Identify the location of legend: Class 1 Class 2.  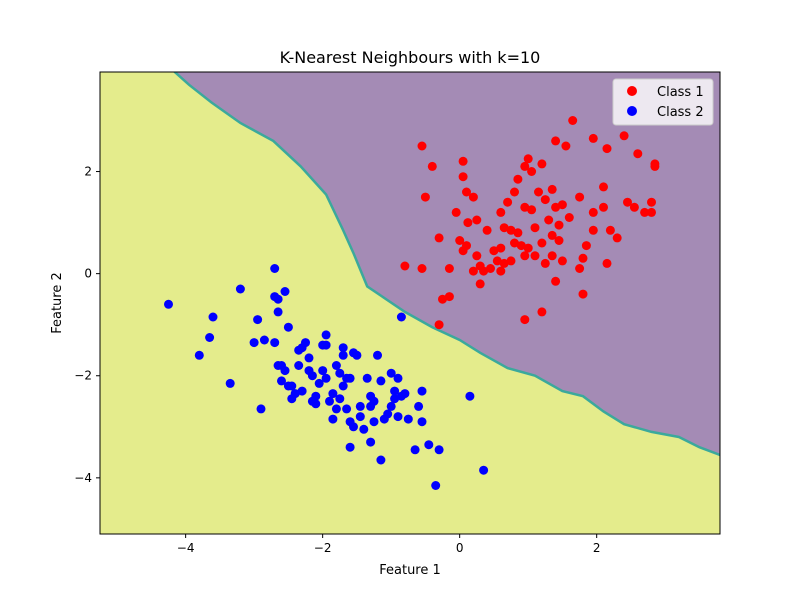
(663, 102).